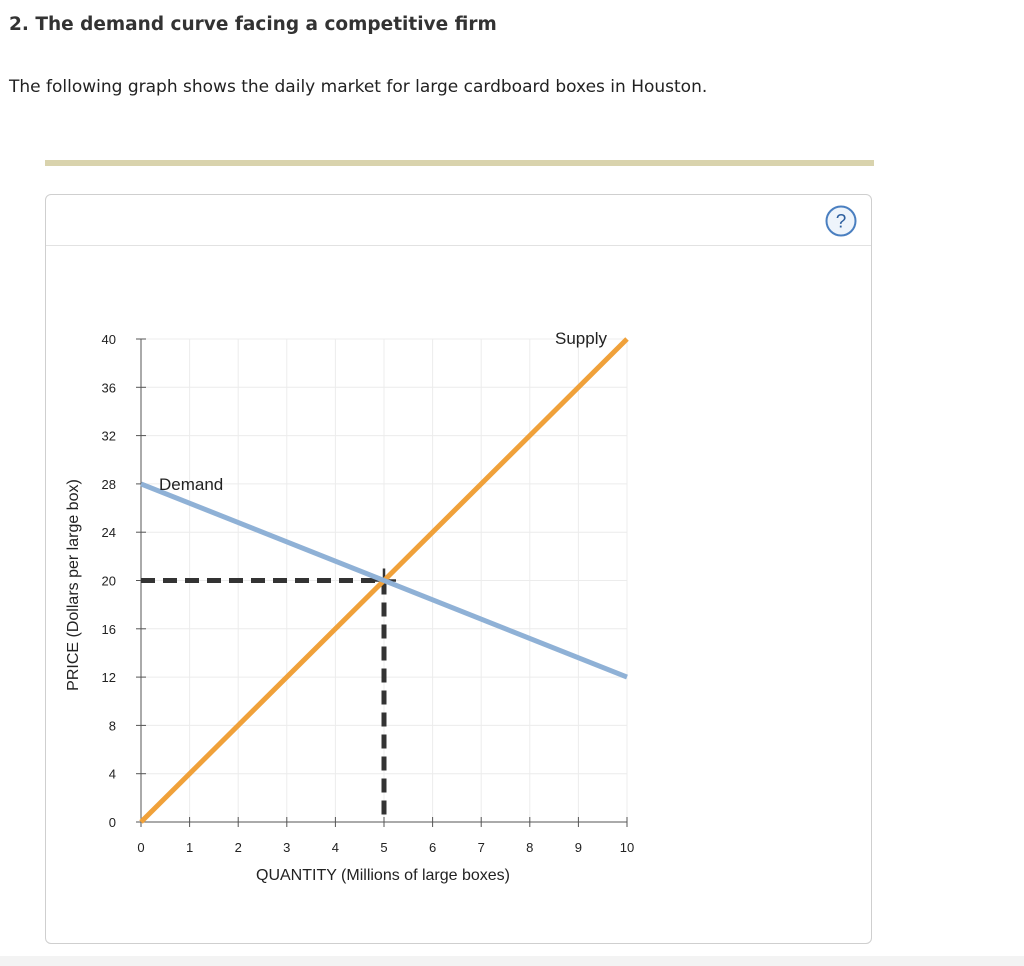 This screenshot has height=966, width=1024. Describe the element at coordinates (140, 847) in the screenshot. I see `x-tick-label: 0` at that location.